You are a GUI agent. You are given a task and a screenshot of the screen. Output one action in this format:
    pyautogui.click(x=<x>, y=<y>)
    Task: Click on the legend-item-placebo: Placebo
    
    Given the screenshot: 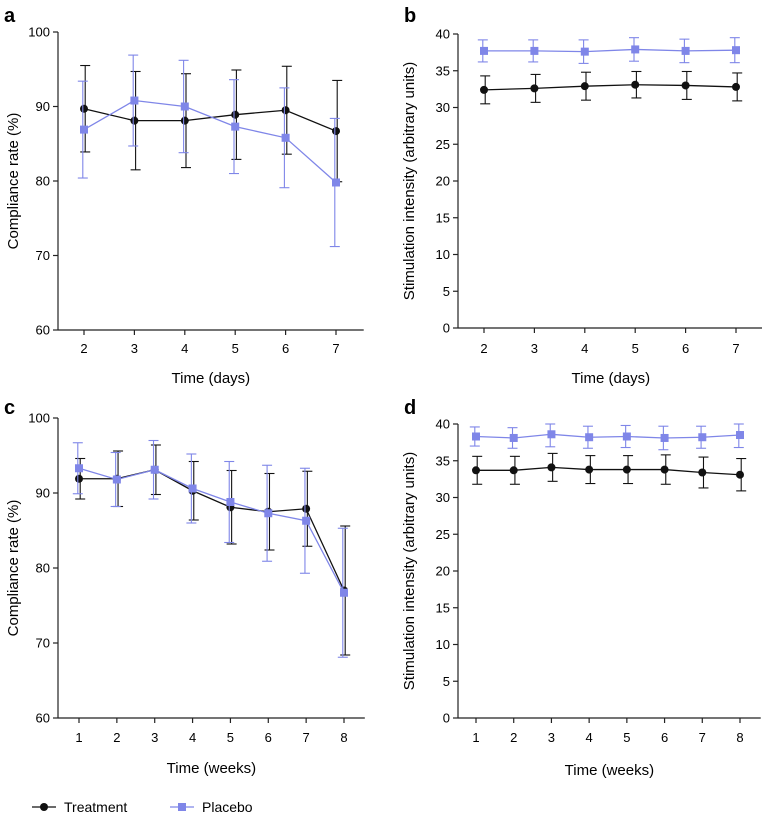 What is the action you would take?
    pyautogui.click(x=211, y=807)
    